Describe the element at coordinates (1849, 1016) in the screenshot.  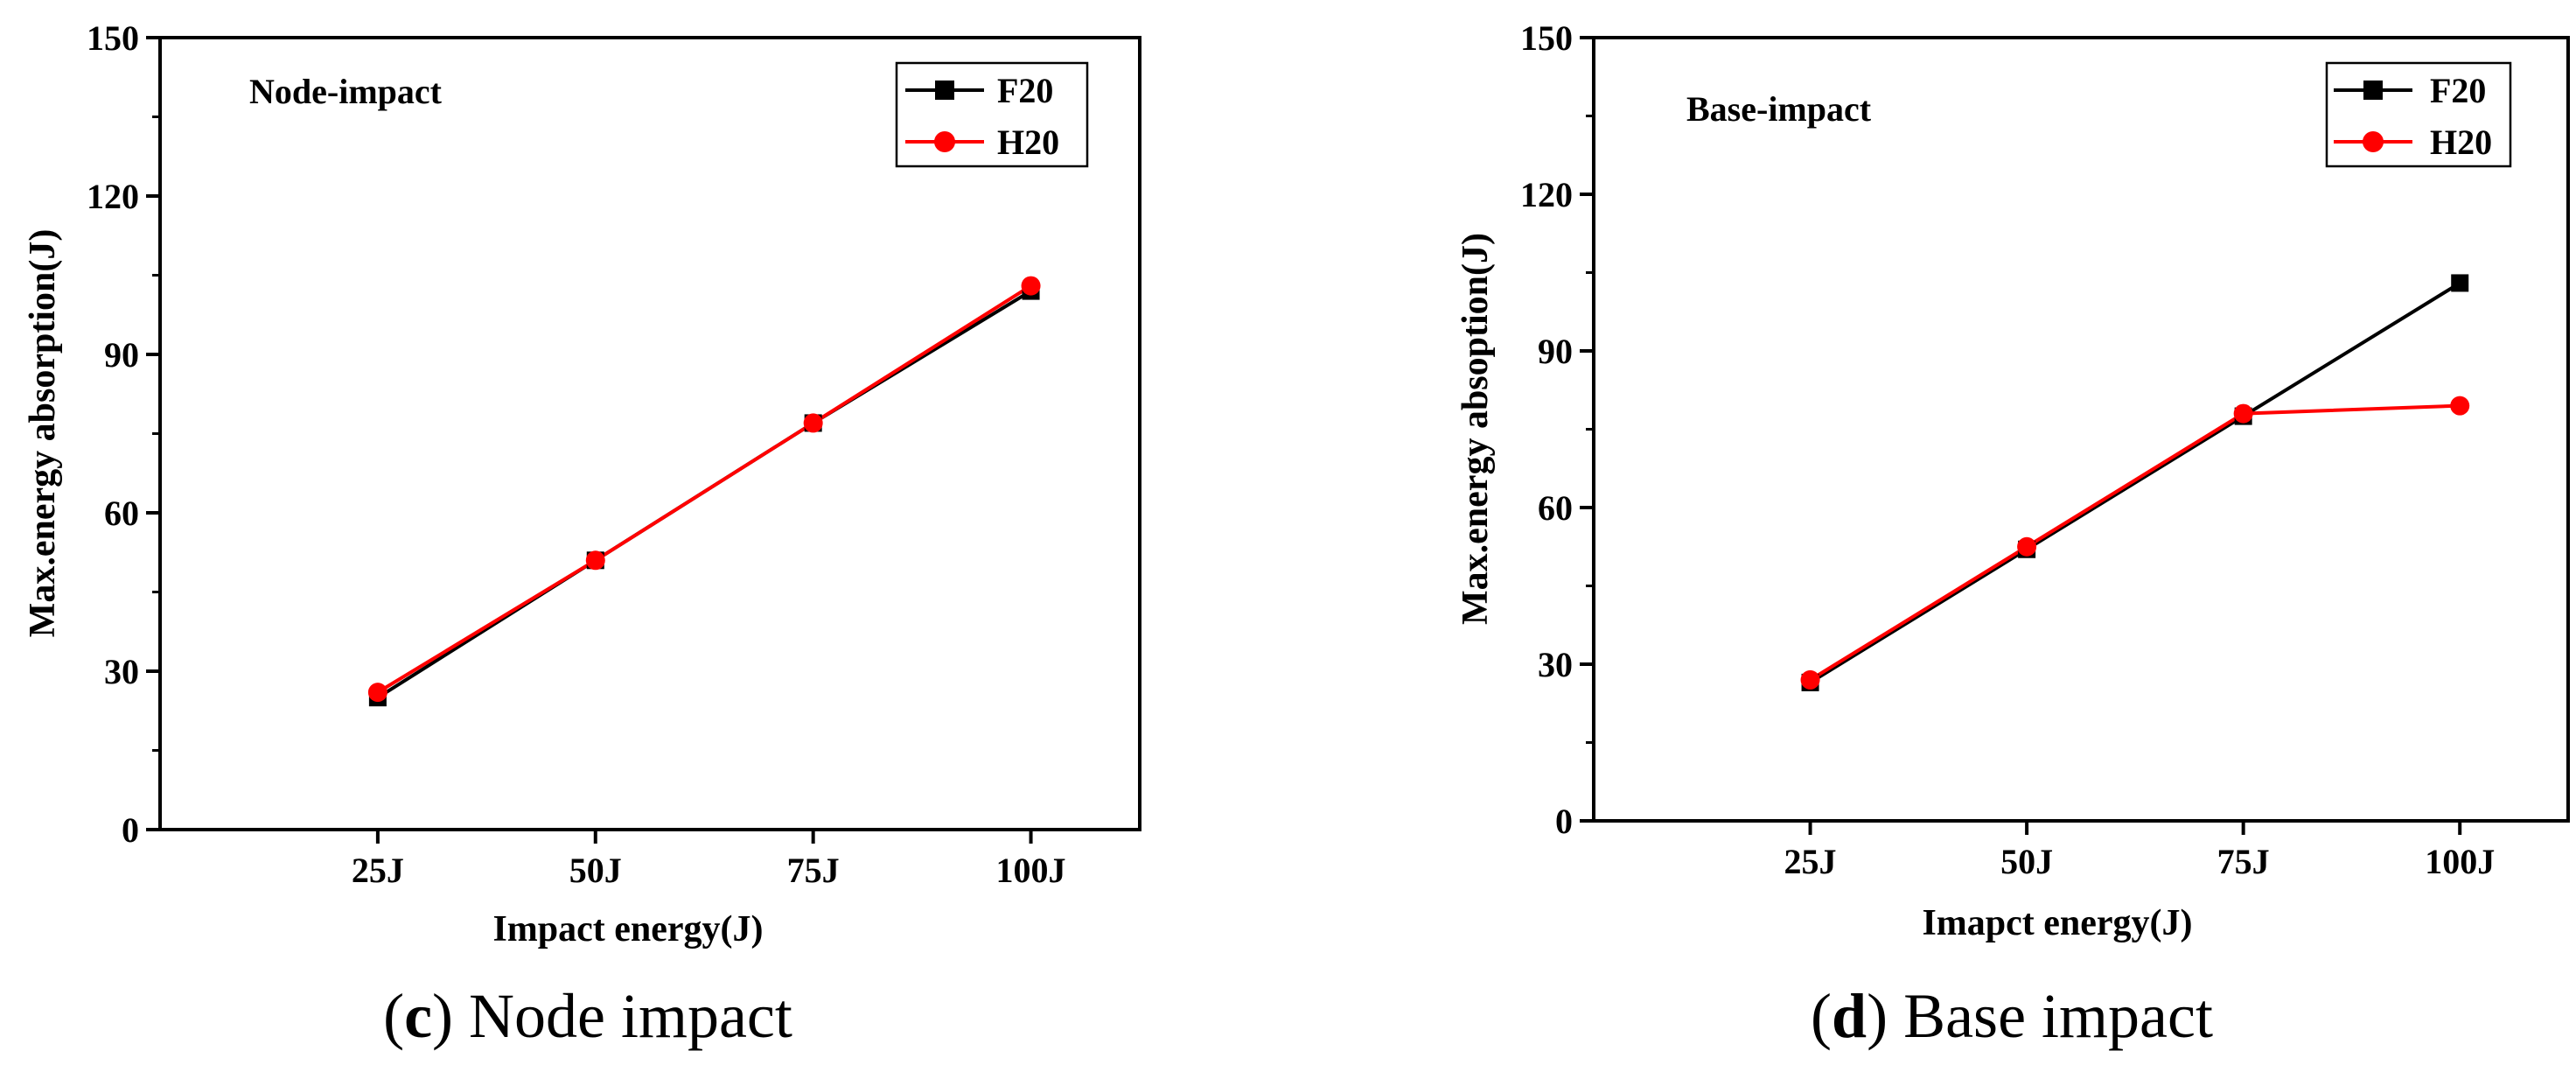
I see `caption-letter: d` at that location.